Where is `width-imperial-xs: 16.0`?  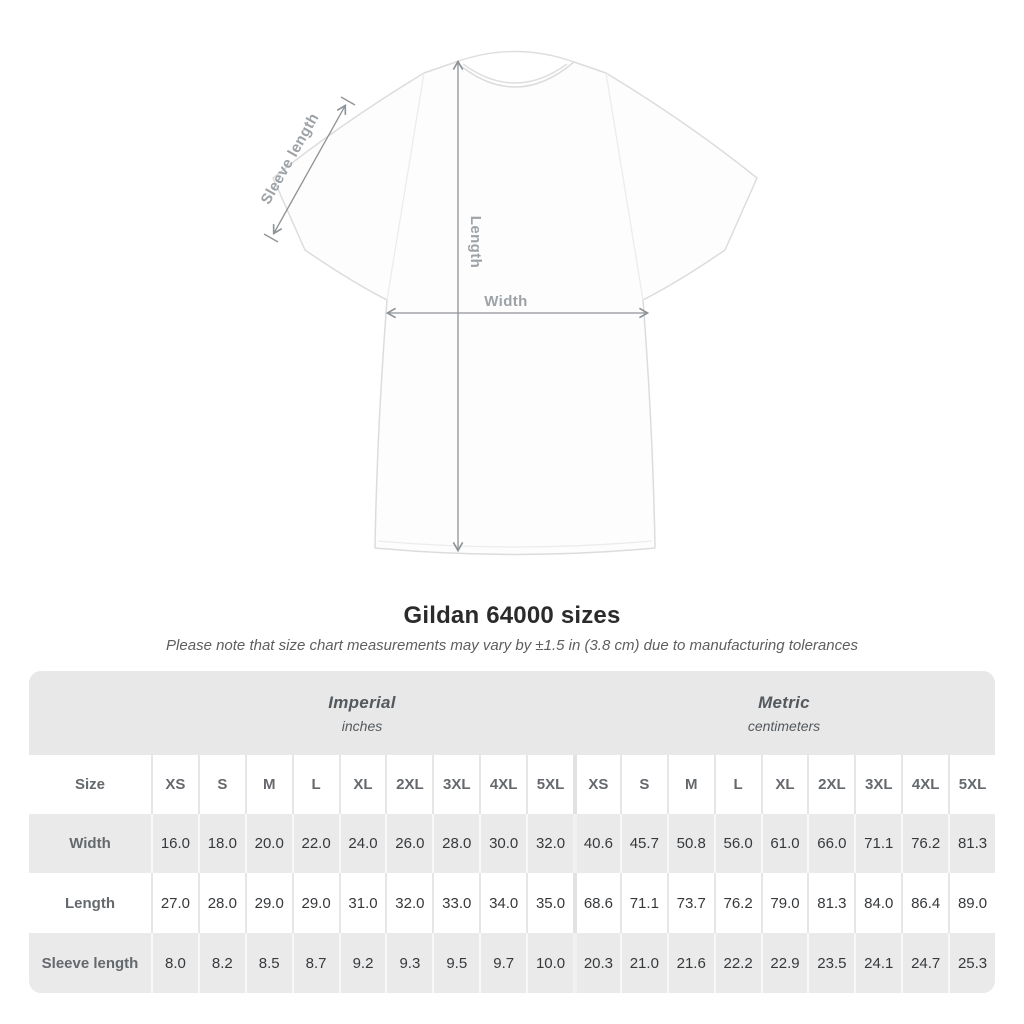
width-imperial-xs: 16.0 is located at coordinates (174, 843).